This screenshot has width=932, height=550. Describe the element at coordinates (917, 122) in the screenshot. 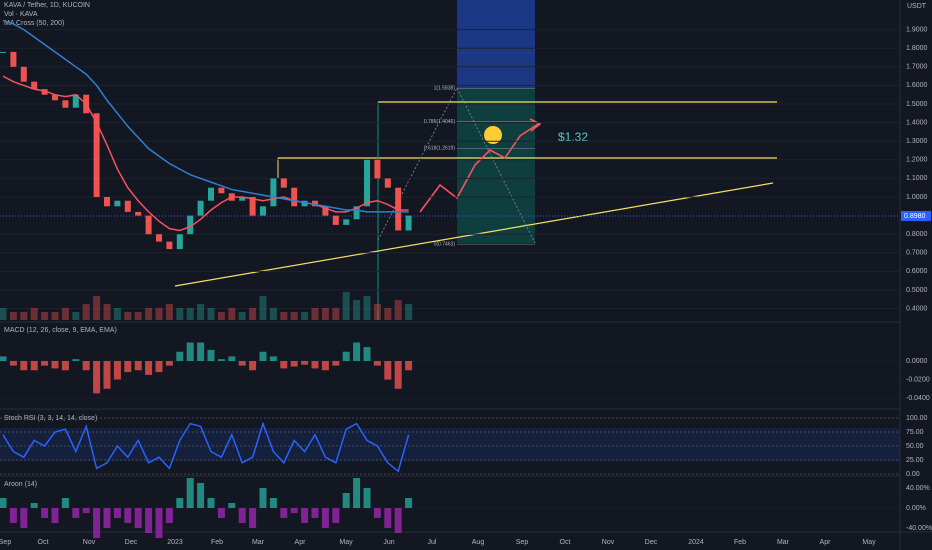

I see `price-tick-label: 1.4000` at that location.